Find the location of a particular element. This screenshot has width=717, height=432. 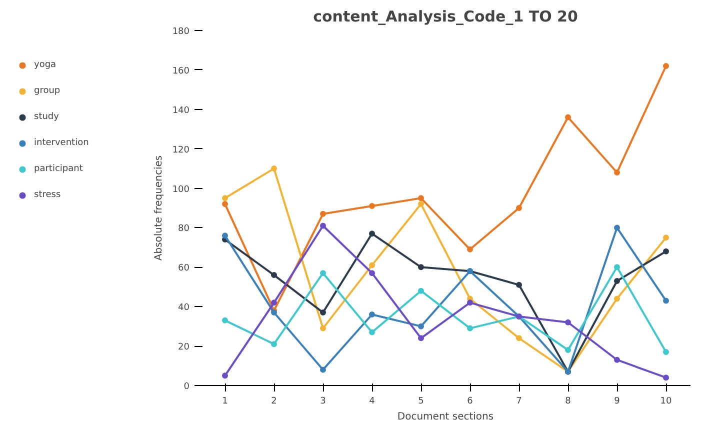

legend-label: study is located at coordinates (46, 117).